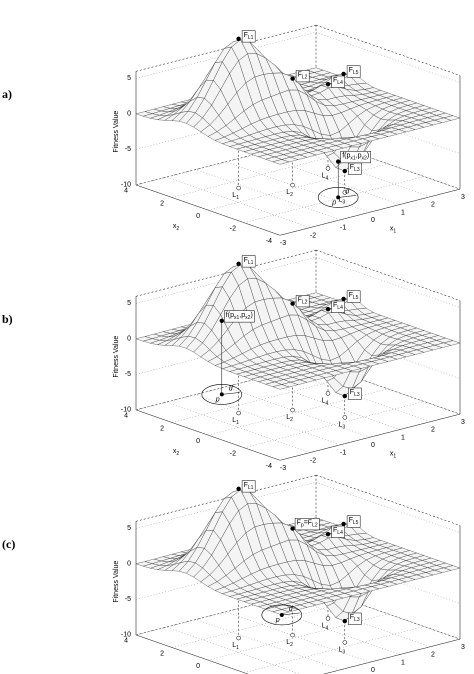 The image size is (474, 674). I want to click on floor-label: L4, so click(325, 626).